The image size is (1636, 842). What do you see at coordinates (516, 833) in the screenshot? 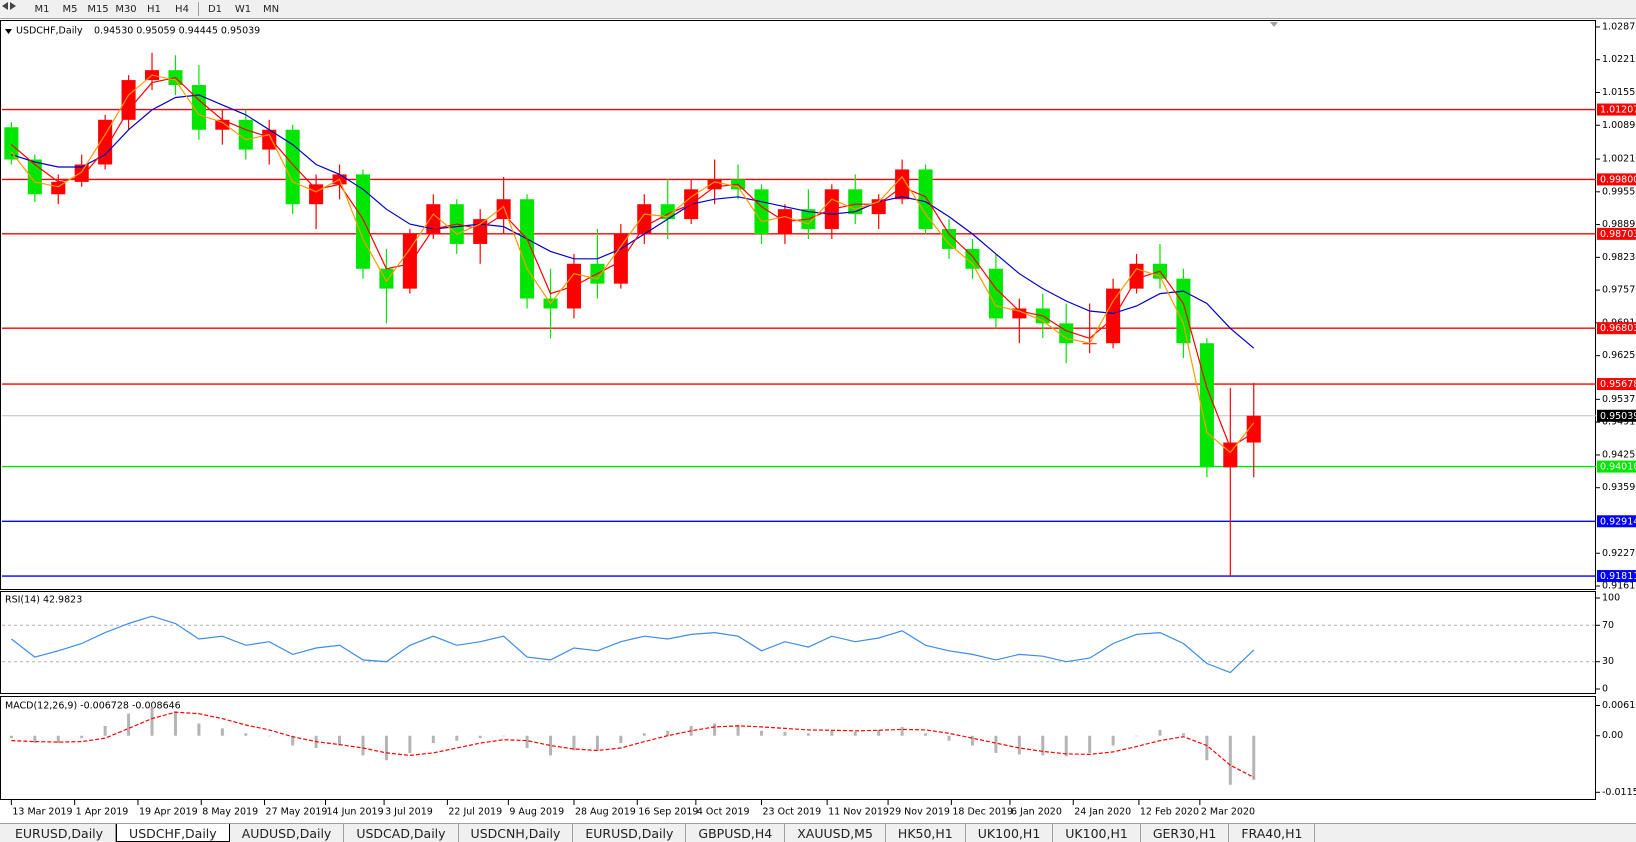
I see `chart-tab: USDCNH,Daily` at bounding box center [516, 833].